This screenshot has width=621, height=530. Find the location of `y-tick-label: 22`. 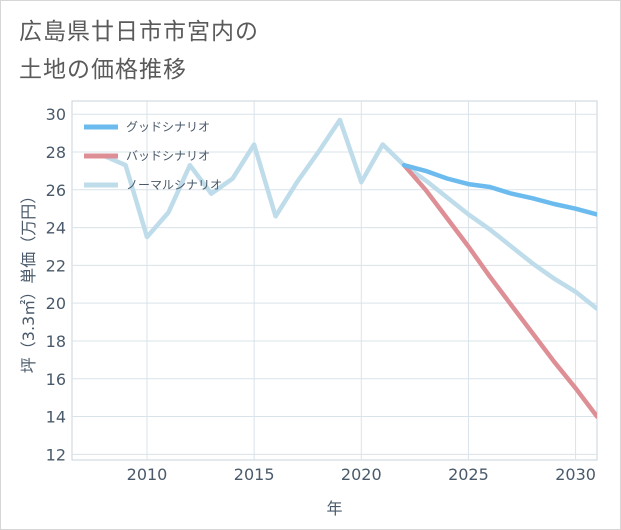

y-tick-label: 22 is located at coordinates (56, 265).